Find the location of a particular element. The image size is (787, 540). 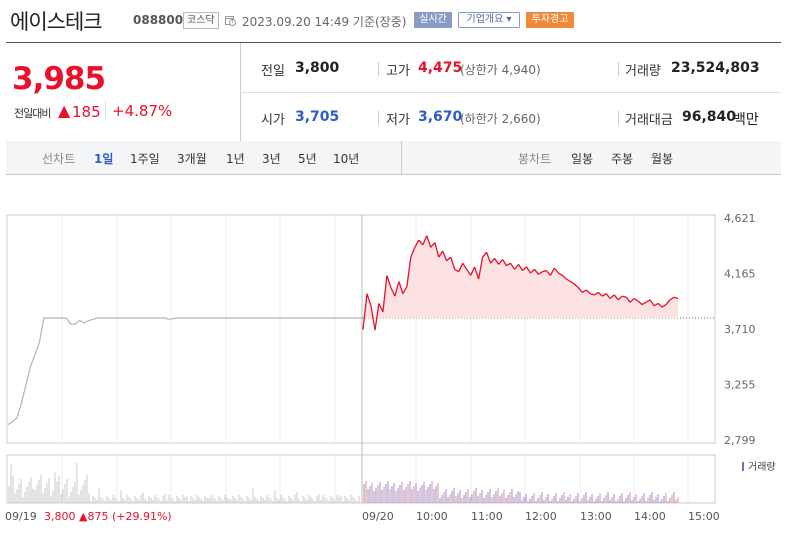

prev-day-change-note: 3,800 ▲875 (+29.91%) is located at coordinates (108, 516).